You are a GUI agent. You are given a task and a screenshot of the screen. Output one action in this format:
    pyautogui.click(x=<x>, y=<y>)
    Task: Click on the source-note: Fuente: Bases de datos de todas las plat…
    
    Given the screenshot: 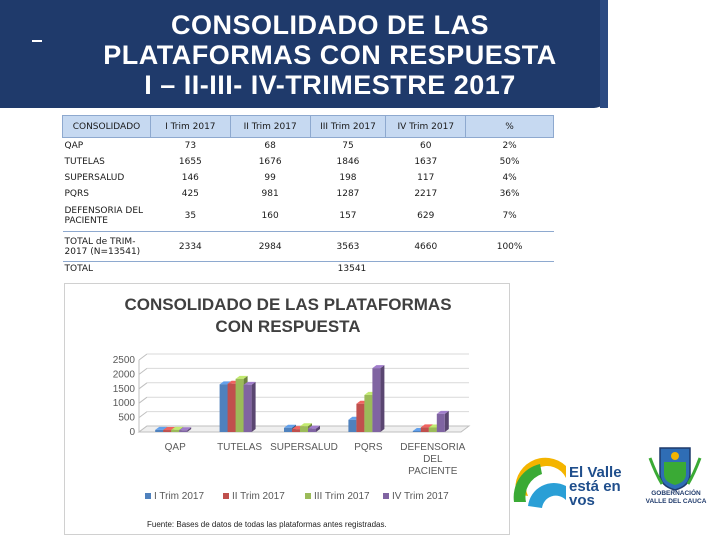 What is the action you would take?
    pyautogui.click(x=267, y=524)
    